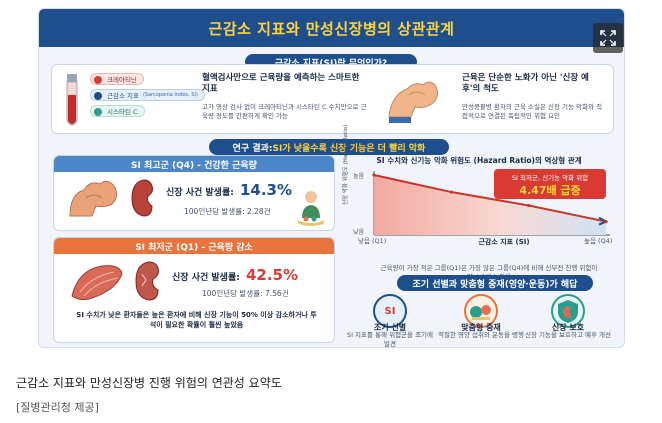 The height and width of the screenshot is (423, 662). Describe the element at coordinates (504, 242) in the screenshot. I see `chart-xlabel: 근감소 지표 (SI)` at that location.